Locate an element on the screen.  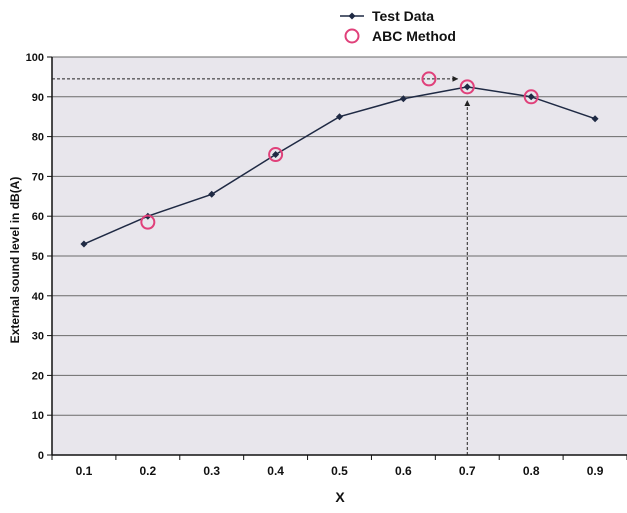
y-tick-label: 0 is located at coordinates (41, 456).